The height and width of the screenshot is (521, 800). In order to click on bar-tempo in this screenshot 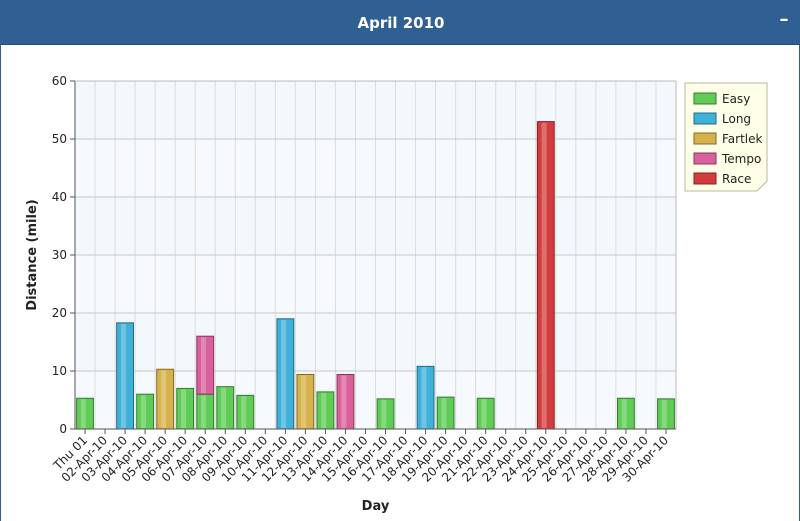, I will do `click(205, 365)`.